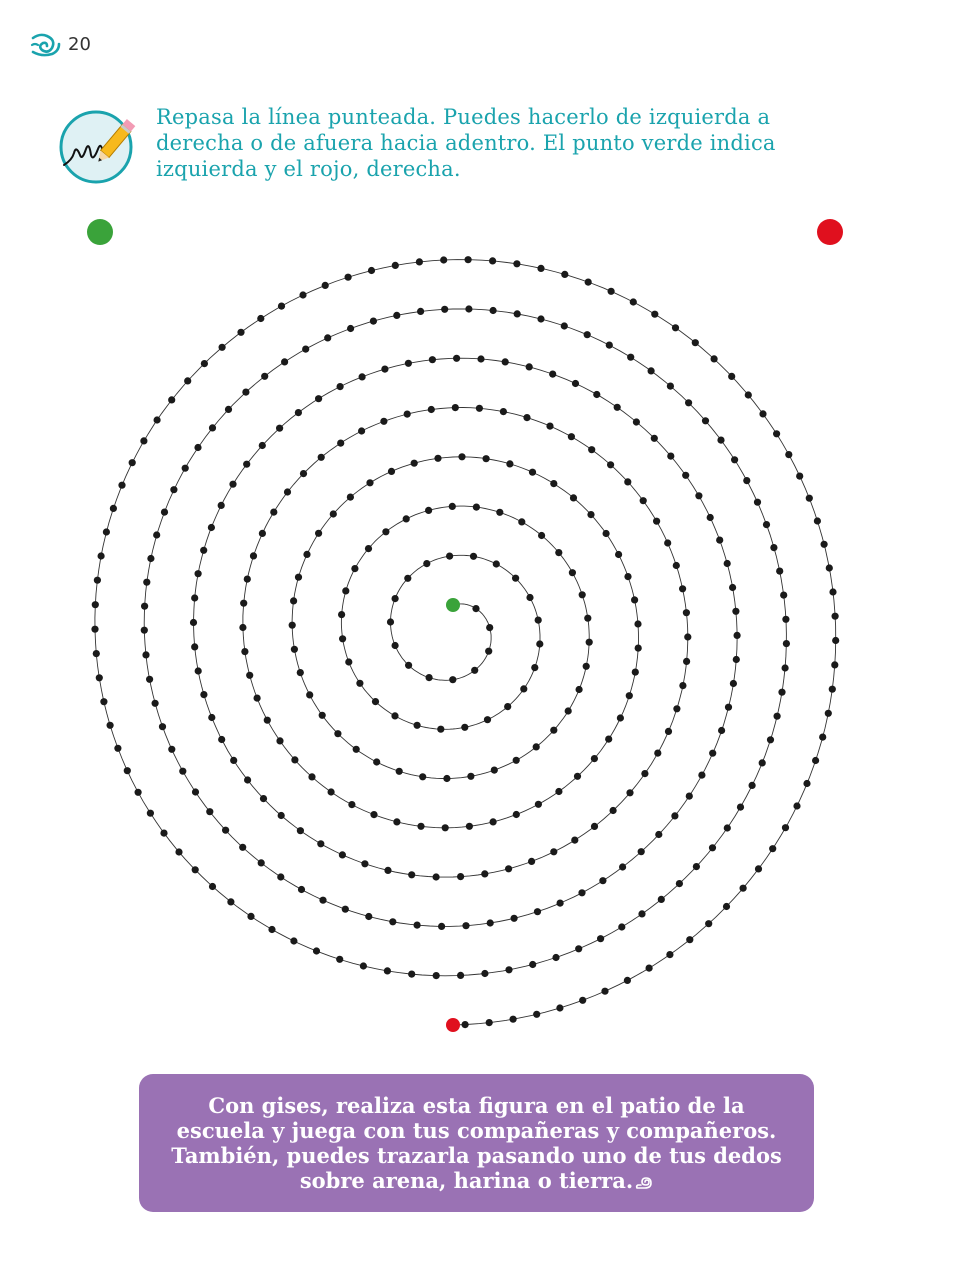  I want to click on snail-spiral-icon, so click(644, 1183).